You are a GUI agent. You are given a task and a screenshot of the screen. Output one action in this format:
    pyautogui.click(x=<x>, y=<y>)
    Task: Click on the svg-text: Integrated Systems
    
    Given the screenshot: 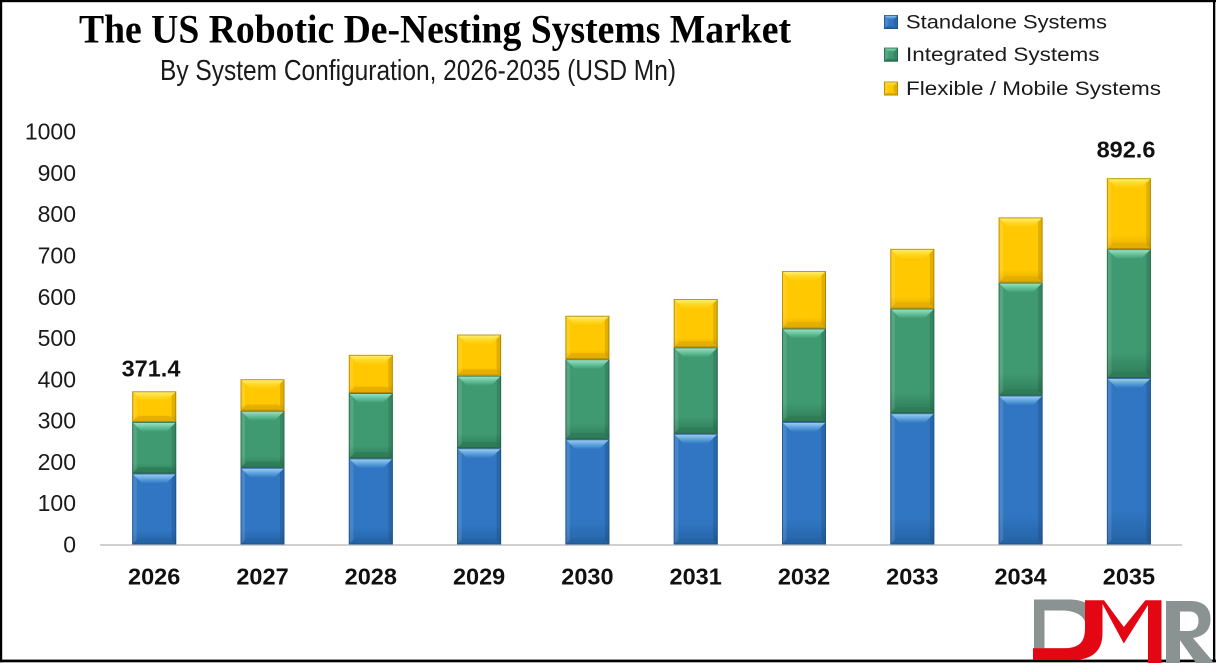 What is the action you would take?
    pyautogui.click(x=1003, y=55)
    